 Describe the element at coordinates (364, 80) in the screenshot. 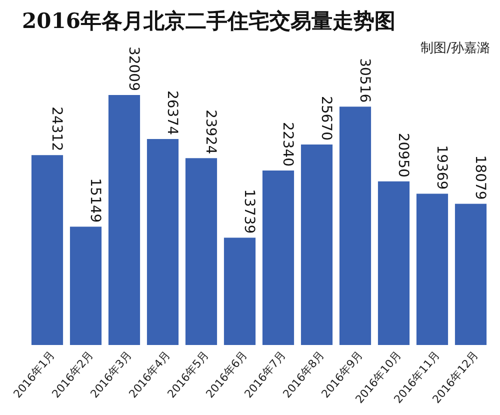

I see `data-label: 30516` at that location.